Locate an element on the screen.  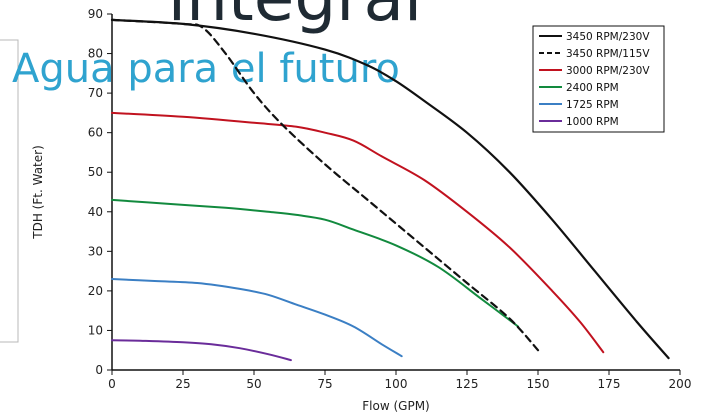
x-tick-label: 25 is located at coordinates (182, 384).